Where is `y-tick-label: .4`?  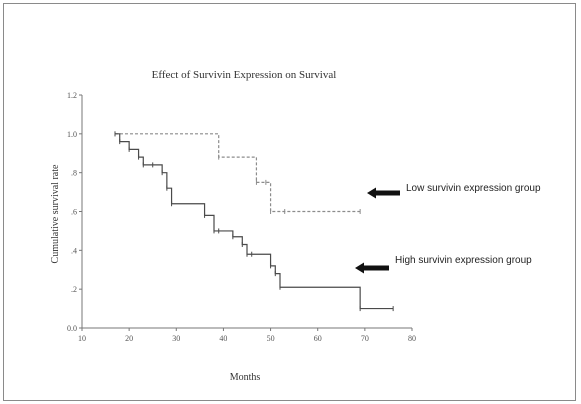
y-tick-label: .4 is located at coordinates (74, 250).